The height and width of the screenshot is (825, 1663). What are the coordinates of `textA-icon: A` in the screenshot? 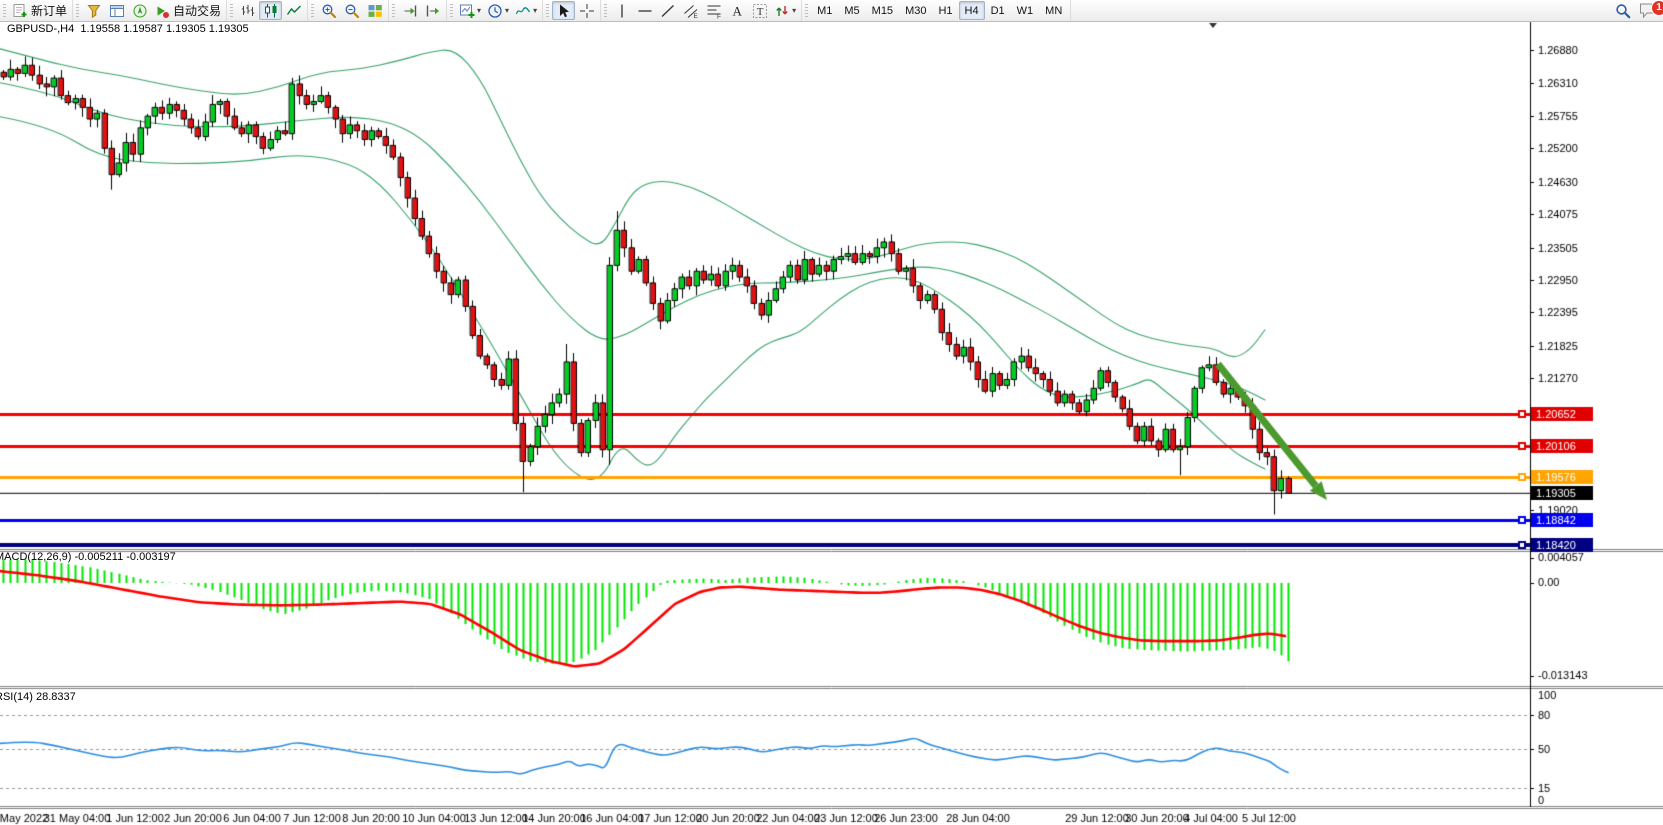 It's located at (737, 11).